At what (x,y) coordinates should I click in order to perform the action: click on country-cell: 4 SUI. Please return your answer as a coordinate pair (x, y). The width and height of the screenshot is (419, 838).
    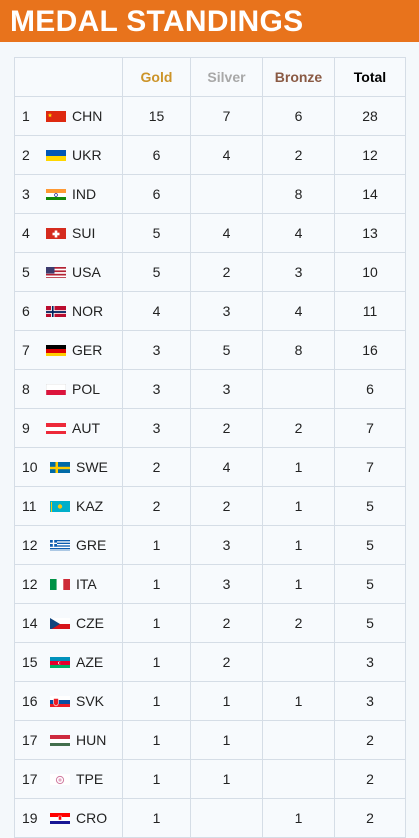
    Looking at the image, I should click on (68, 233).